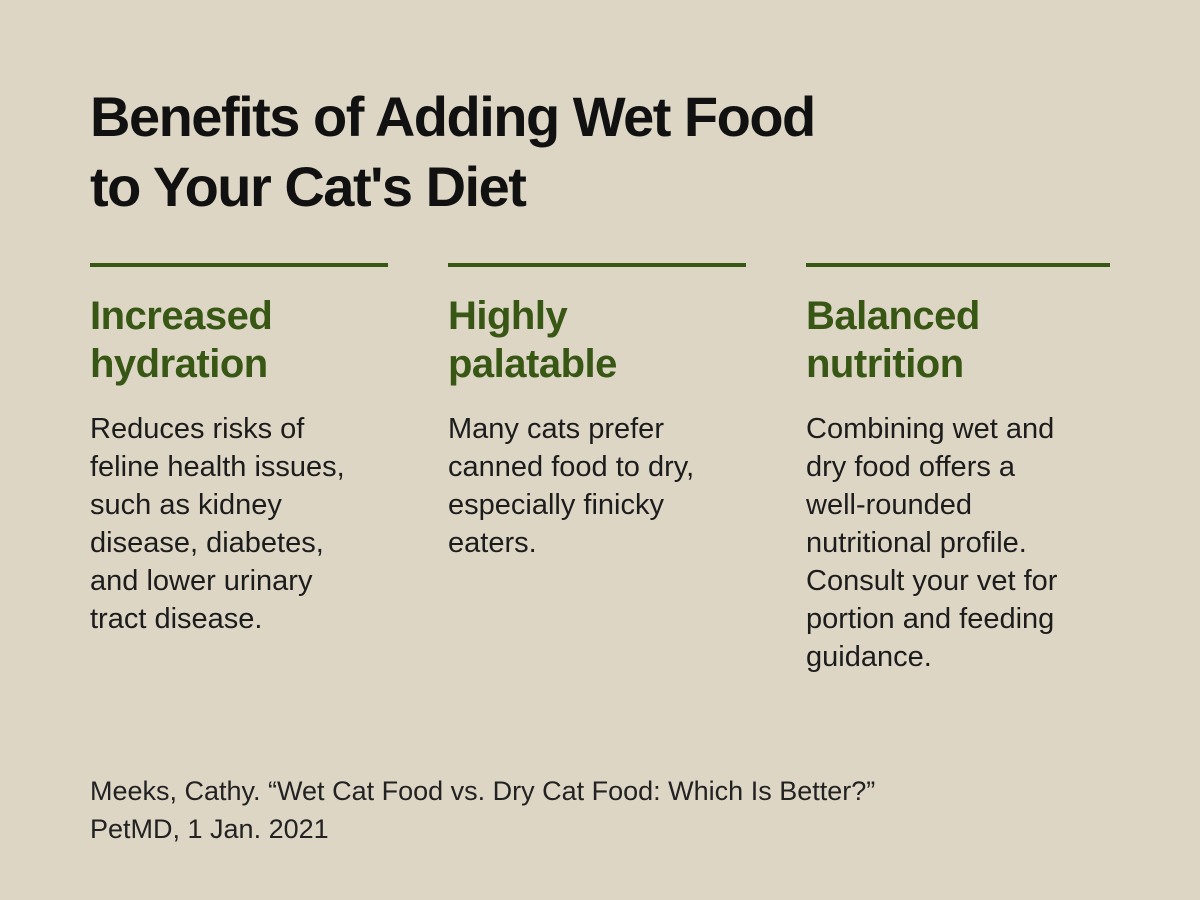  Describe the element at coordinates (597, 429) in the screenshot. I see `description-line: Many cats prefer` at that location.